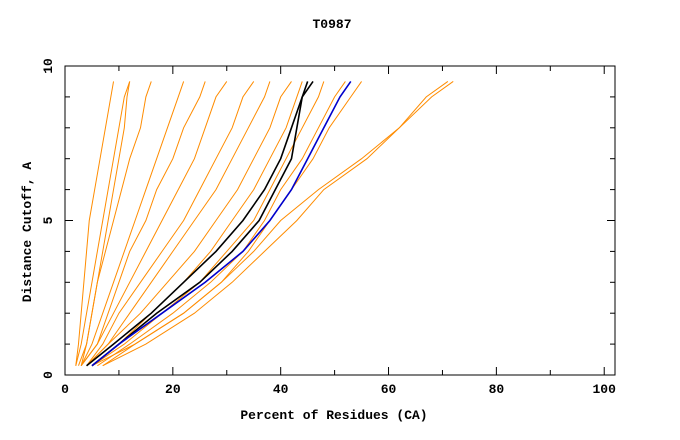 Image resolution: width=680 pixels, height=440 pixels. I want to click on y-tick-label: 10, so click(48, 66).